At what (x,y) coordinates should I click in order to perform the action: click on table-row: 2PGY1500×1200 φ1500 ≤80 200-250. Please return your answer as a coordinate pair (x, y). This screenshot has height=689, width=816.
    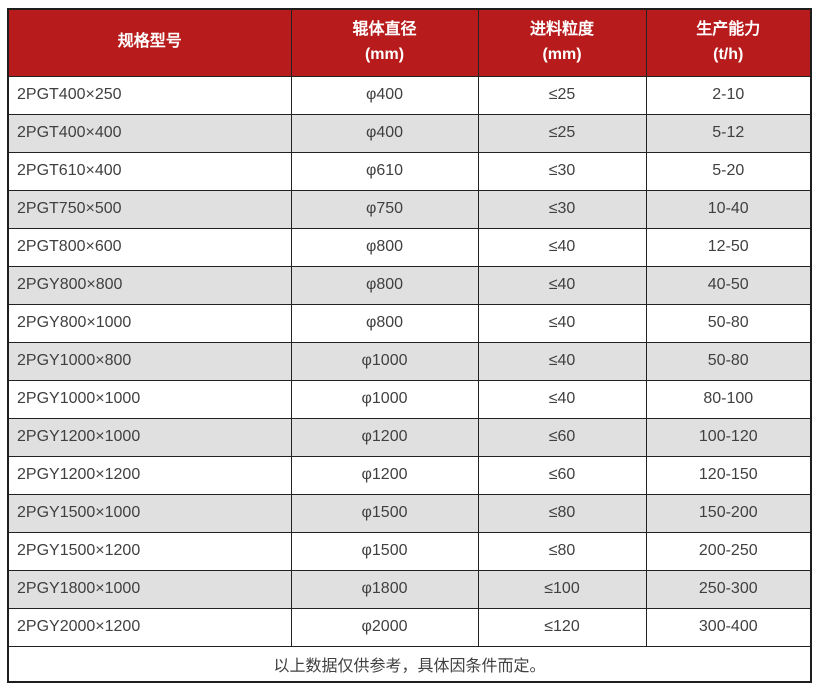
    Looking at the image, I should click on (409, 551).